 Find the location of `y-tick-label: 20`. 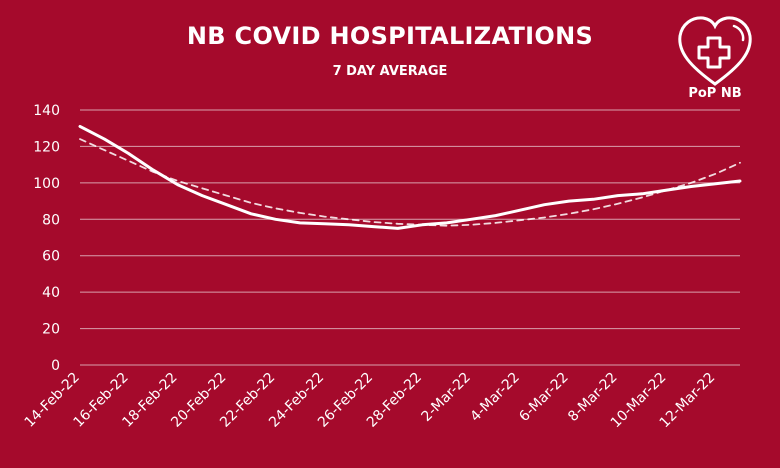

y-tick-label: 20 is located at coordinates (51, 330).